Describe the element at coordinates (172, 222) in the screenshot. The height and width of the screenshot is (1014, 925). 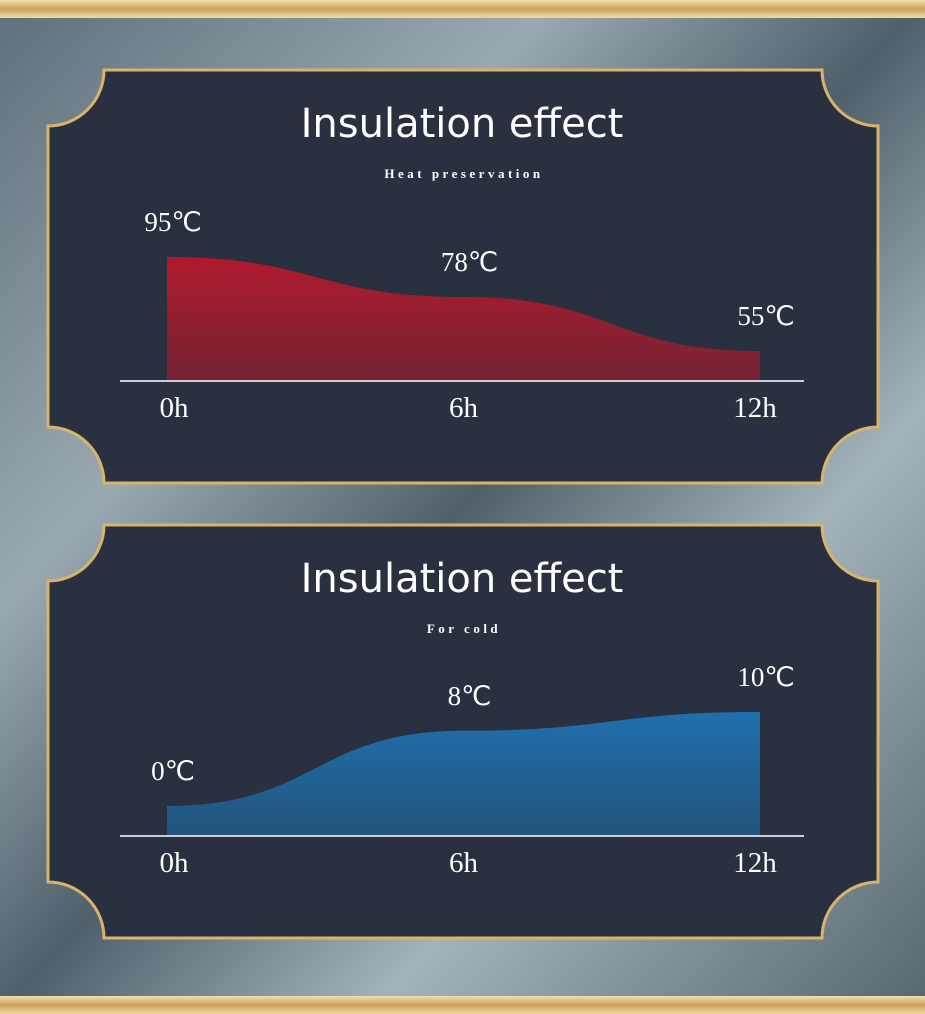
I see `value-label: 95℃` at that location.